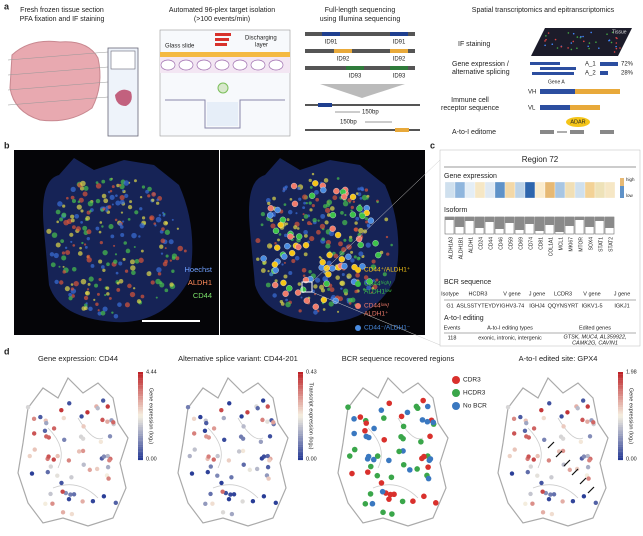 Image resolution: width=643 pixels, height=536 pixels. What do you see at coordinates (358, 328) in the screenshot?
I see `legend-dot` at bounding box center [358, 328].